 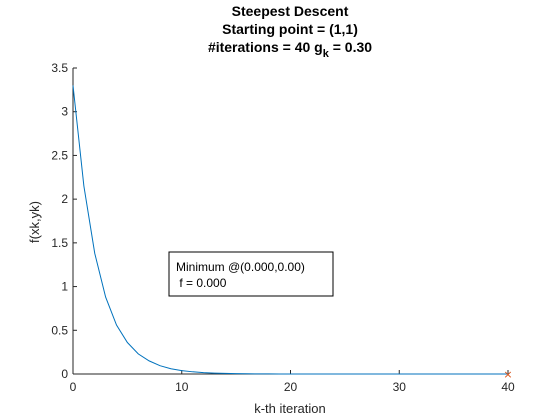 What do you see at coordinates (73, 387) in the screenshot?
I see `x-tick-label: 0` at bounding box center [73, 387].